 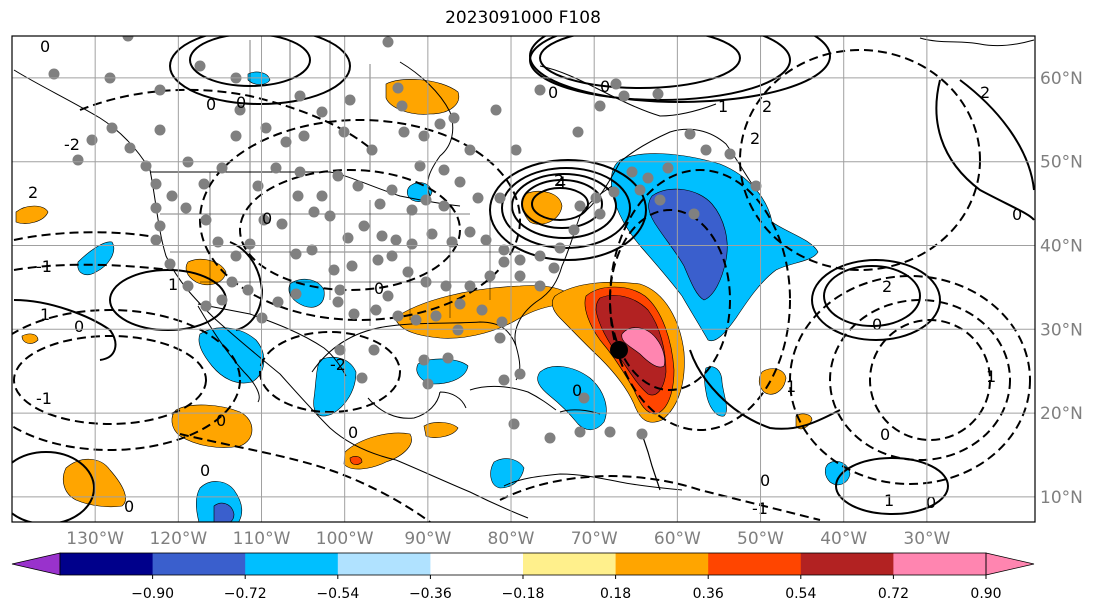 What do you see at coordinates (417, 405) in the screenshot?
I see `coastline-yucatan` at bounding box center [417, 405].